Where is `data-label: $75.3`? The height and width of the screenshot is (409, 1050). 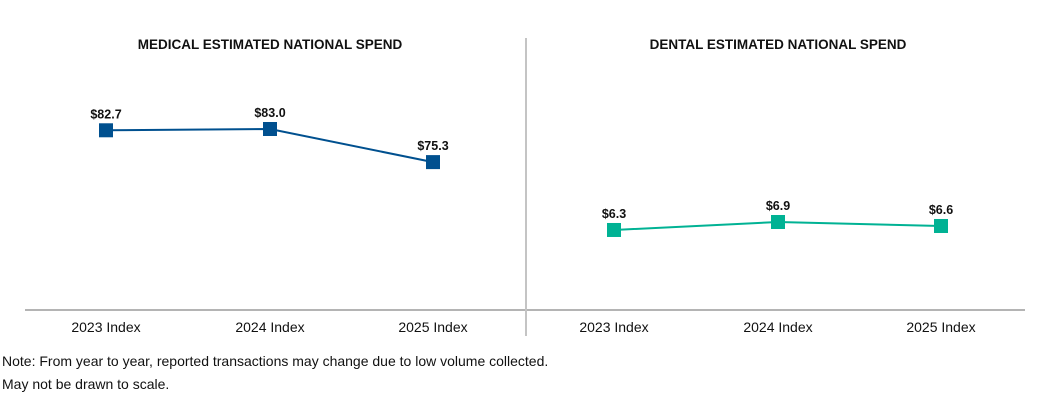
data-label: $75.3 is located at coordinates (432, 146).